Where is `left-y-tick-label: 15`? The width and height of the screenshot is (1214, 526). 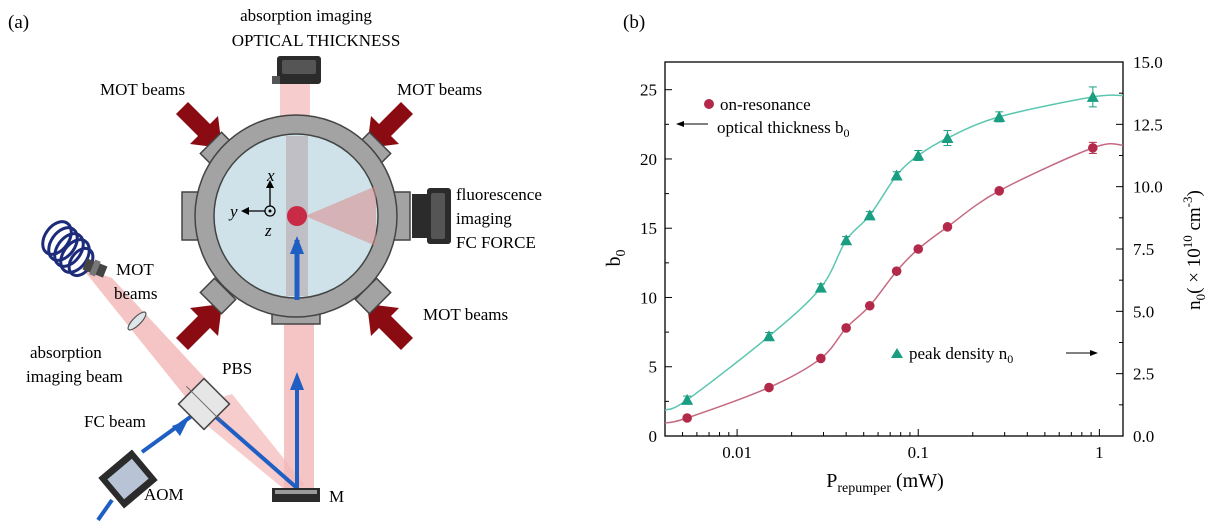
left-y-tick-label: 15 is located at coordinates (648, 228).